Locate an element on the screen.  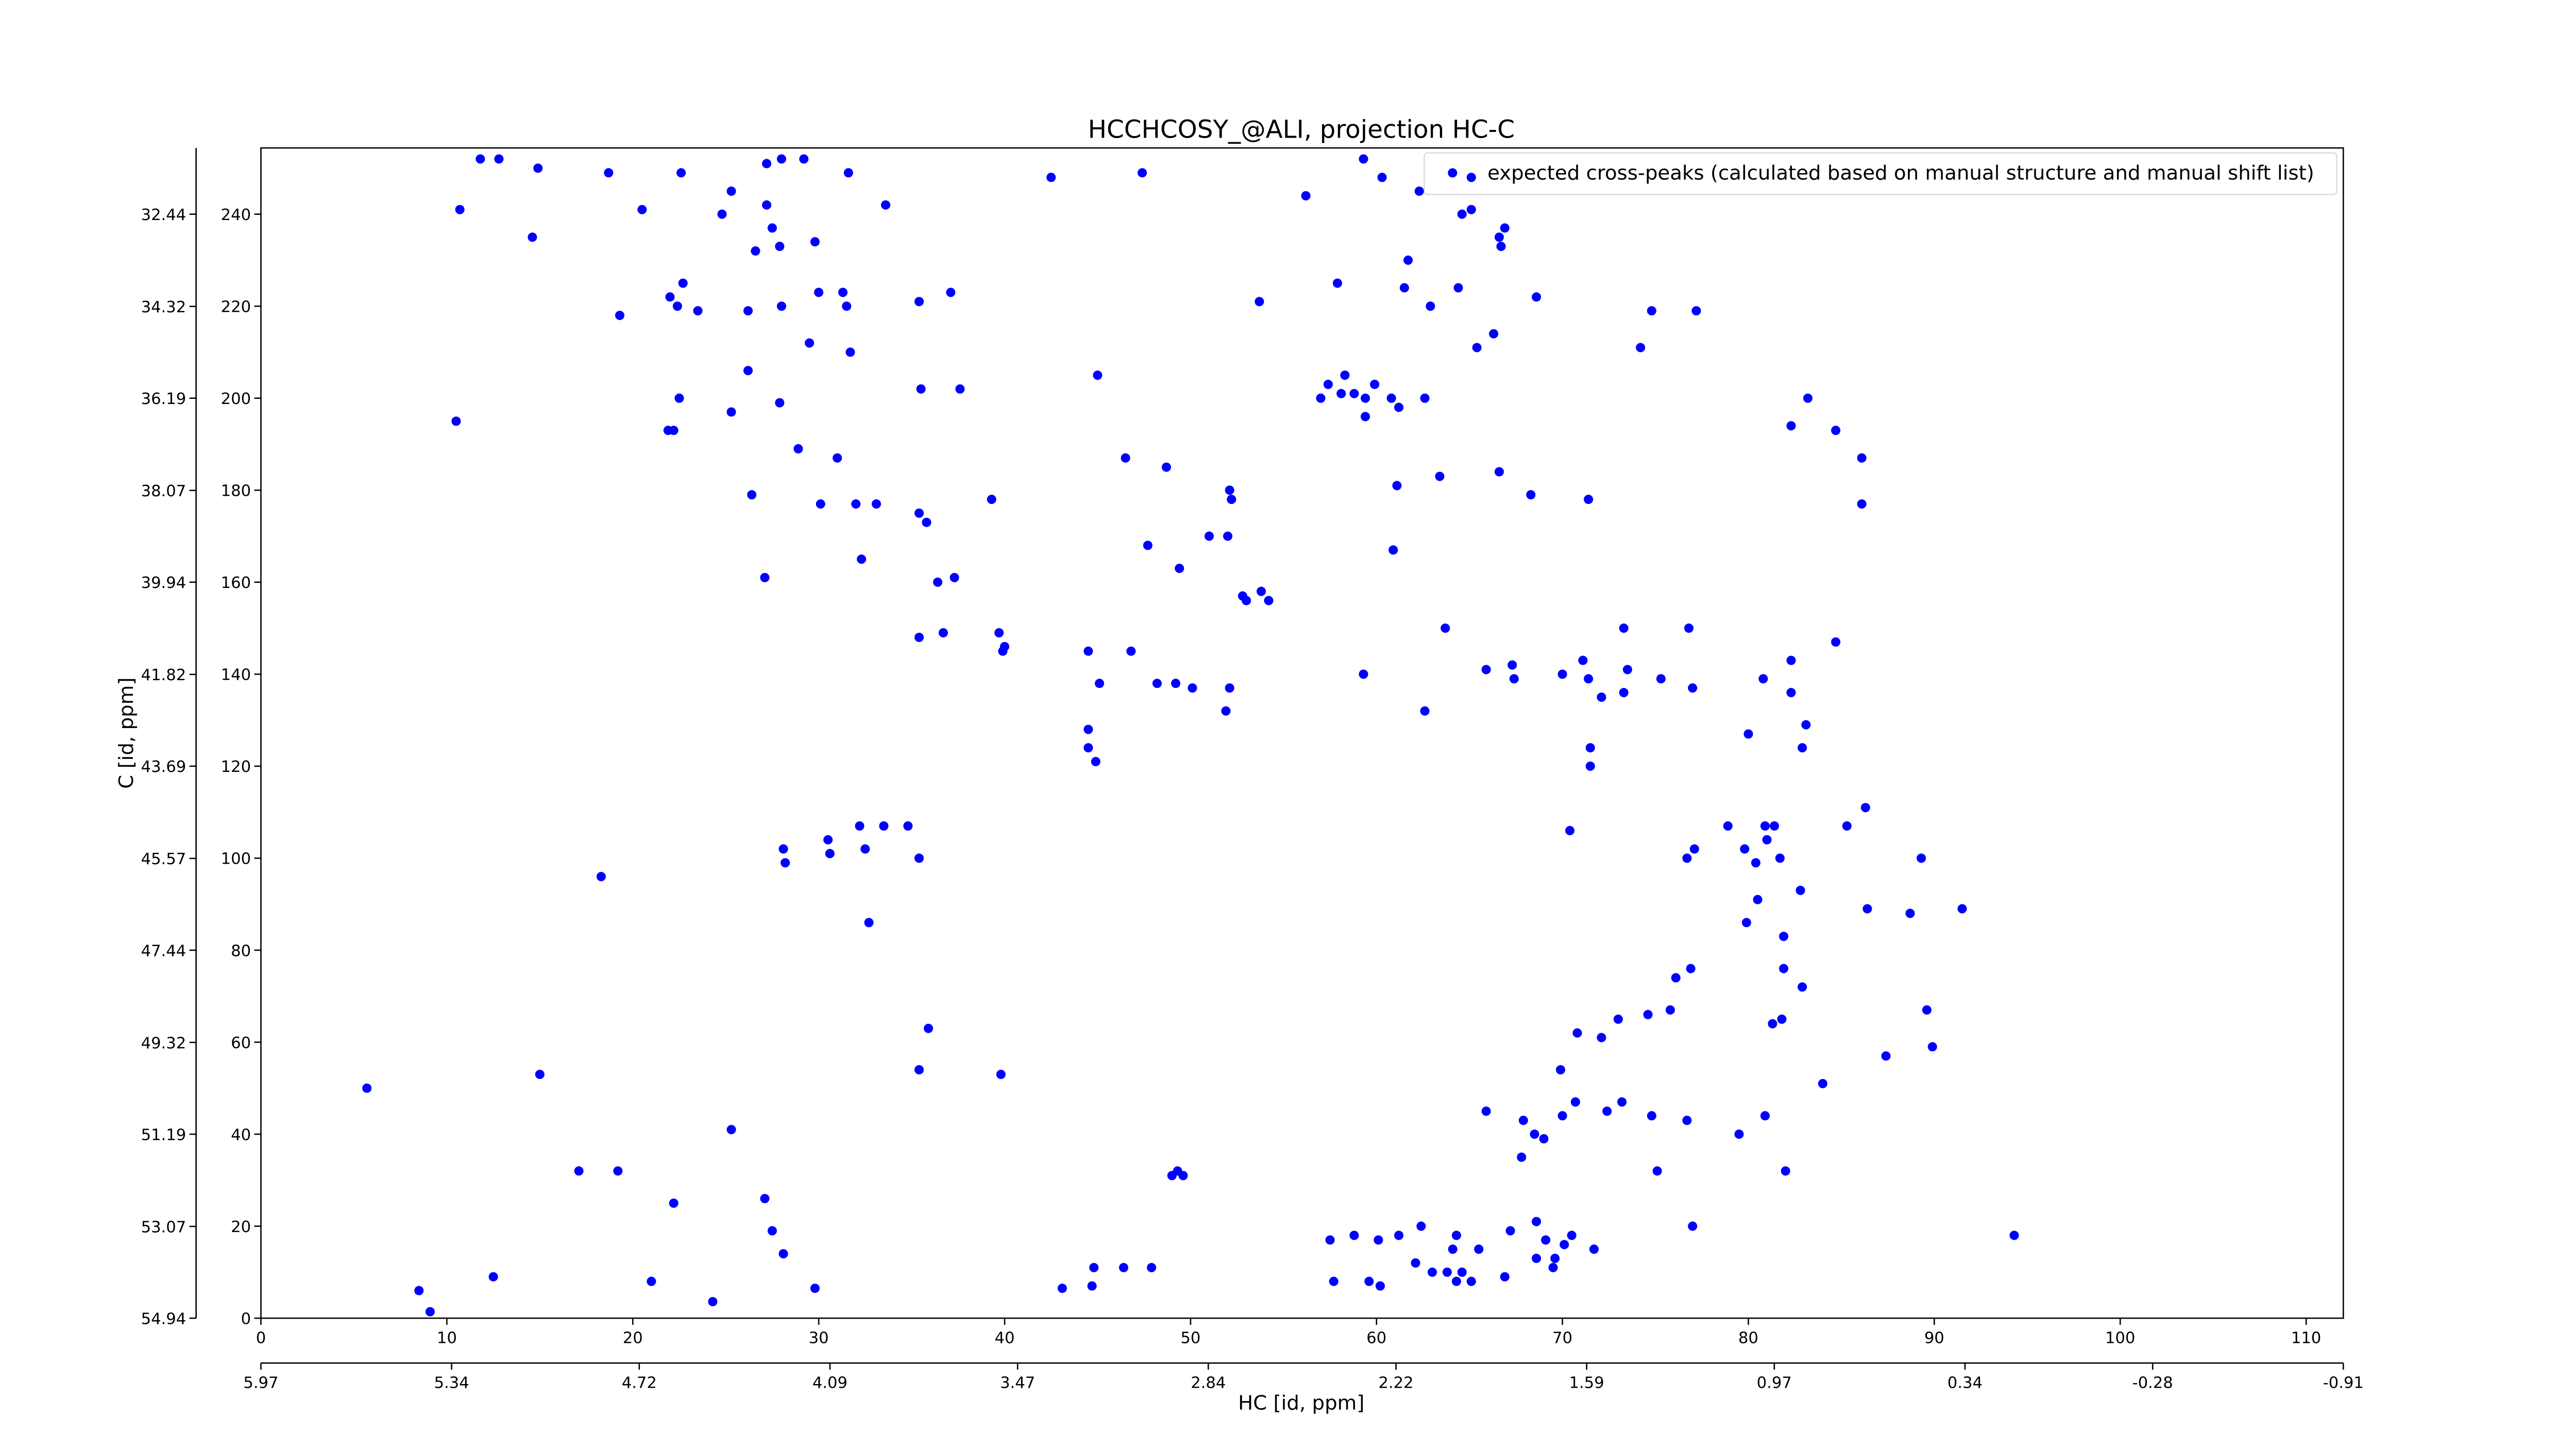
y-tick-label: 140 is located at coordinates (236, 675).